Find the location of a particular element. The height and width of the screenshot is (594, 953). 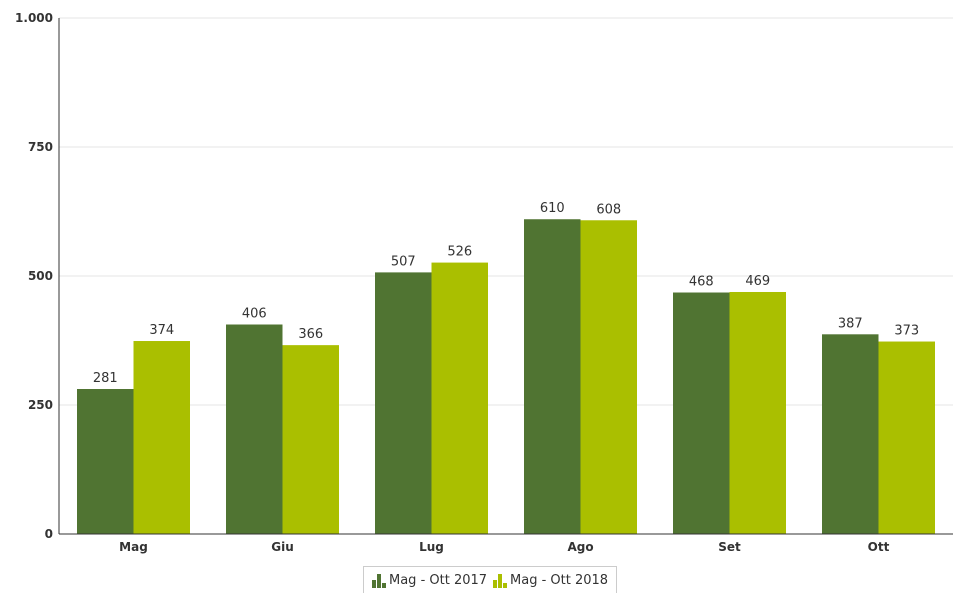

x-tick-label: Mag is located at coordinates (133, 547).